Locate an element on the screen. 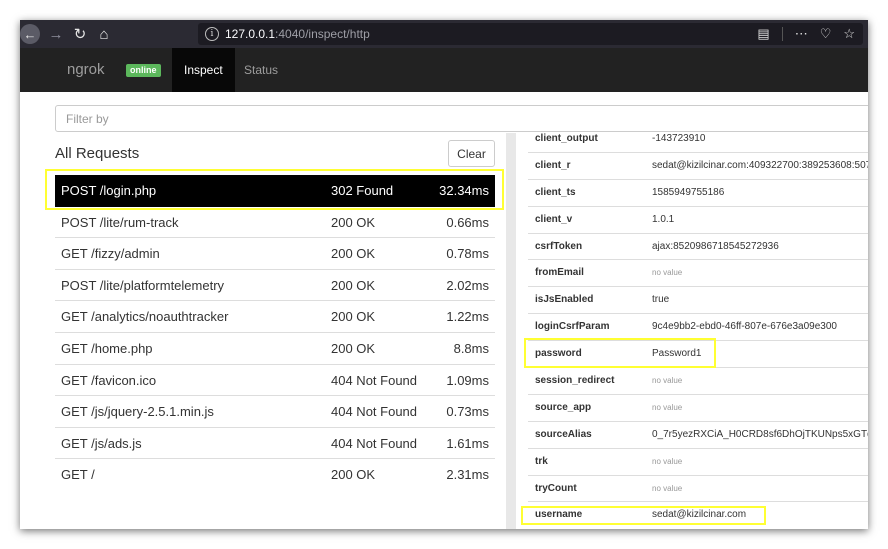 The image size is (888, 549). param-row: password Password1 is located at coordinates (698, 355).